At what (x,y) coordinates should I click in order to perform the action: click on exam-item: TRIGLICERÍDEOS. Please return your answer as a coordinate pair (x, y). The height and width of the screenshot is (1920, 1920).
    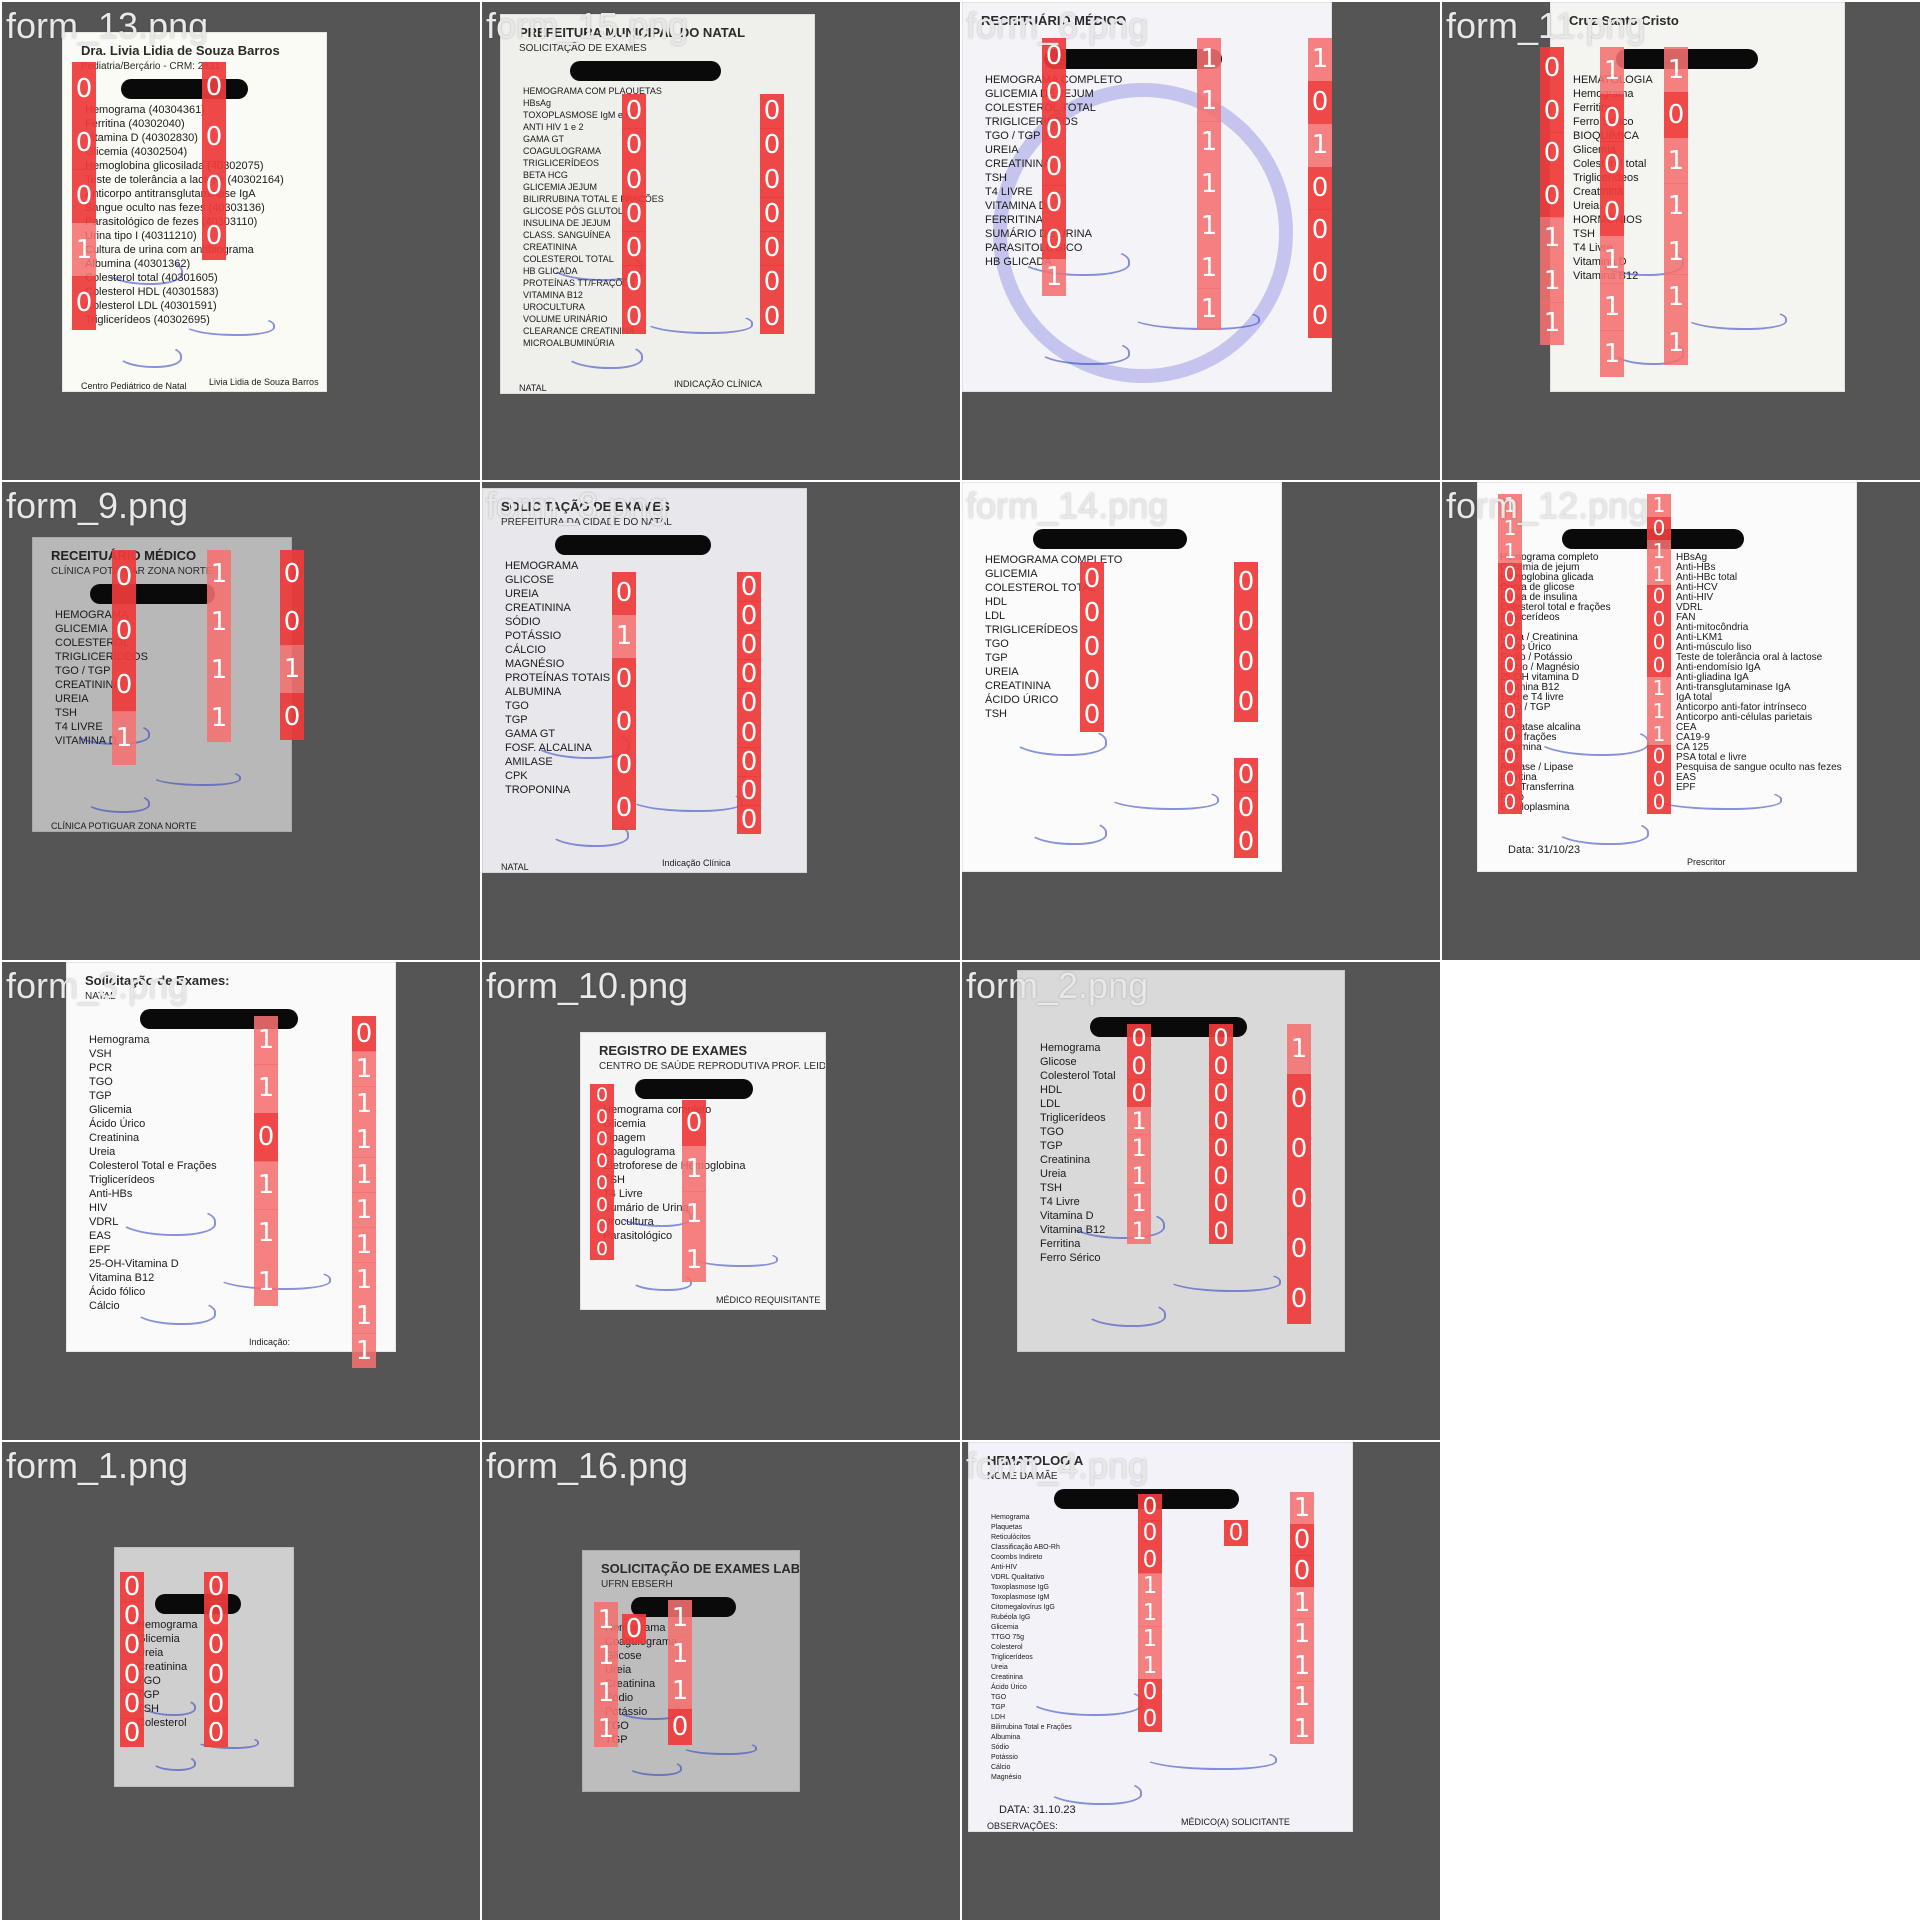
    Looking at the image, I should click on (561, 163).